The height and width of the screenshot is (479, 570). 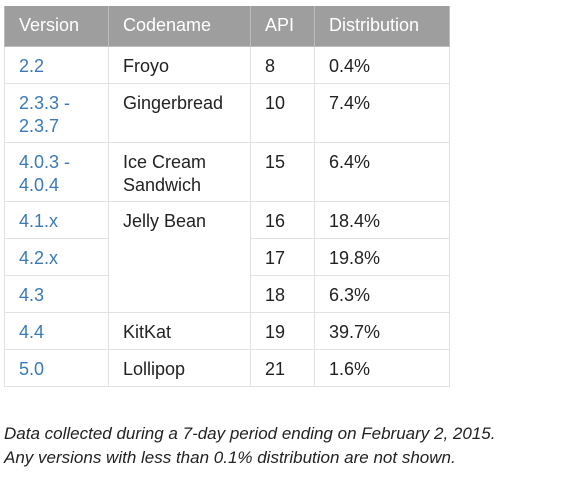 I want to click on api-cell: 19, so click(x=282, y=330).